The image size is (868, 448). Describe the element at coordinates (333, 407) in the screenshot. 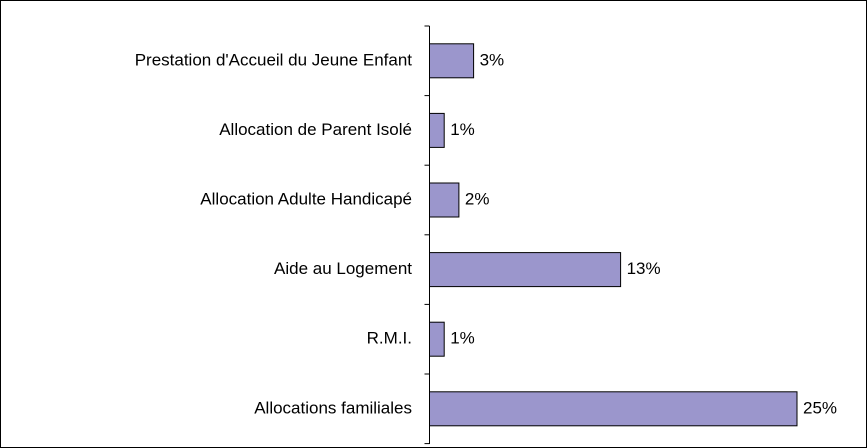

I see `category-label: Allocations familiales` at that location.